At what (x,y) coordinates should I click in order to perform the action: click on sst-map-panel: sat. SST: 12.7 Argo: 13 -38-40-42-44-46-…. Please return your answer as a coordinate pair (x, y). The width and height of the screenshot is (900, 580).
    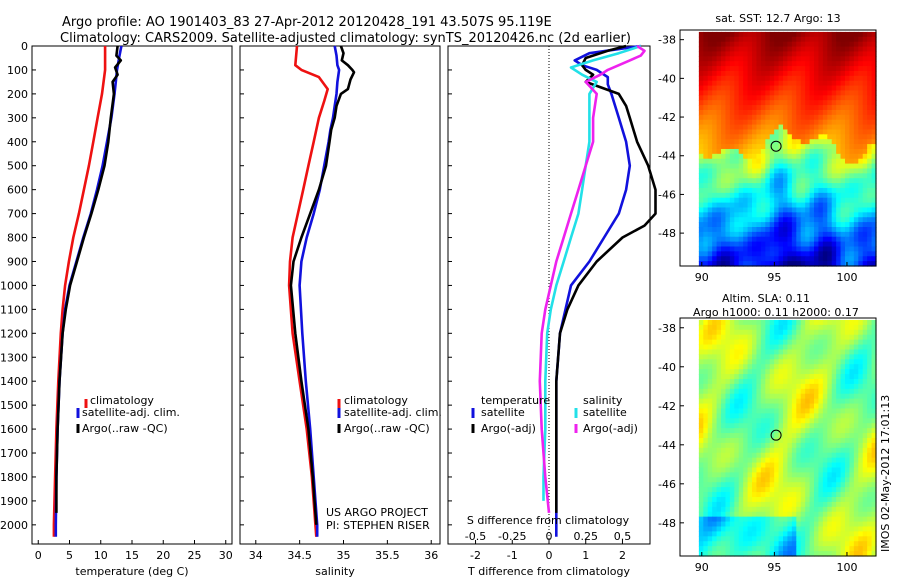
    Looking at the image, I should click on (767, 148).